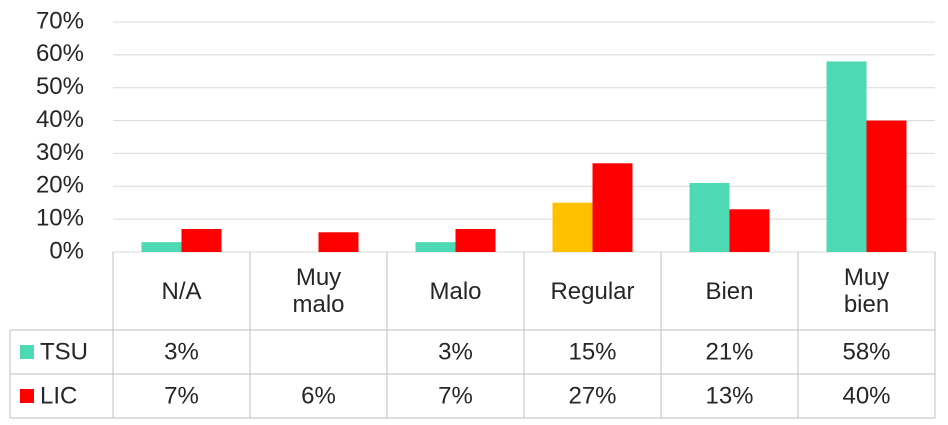 This screenshot has width=948, height=425. I want to click on category-cell: Muy malo, so click(318, 291).